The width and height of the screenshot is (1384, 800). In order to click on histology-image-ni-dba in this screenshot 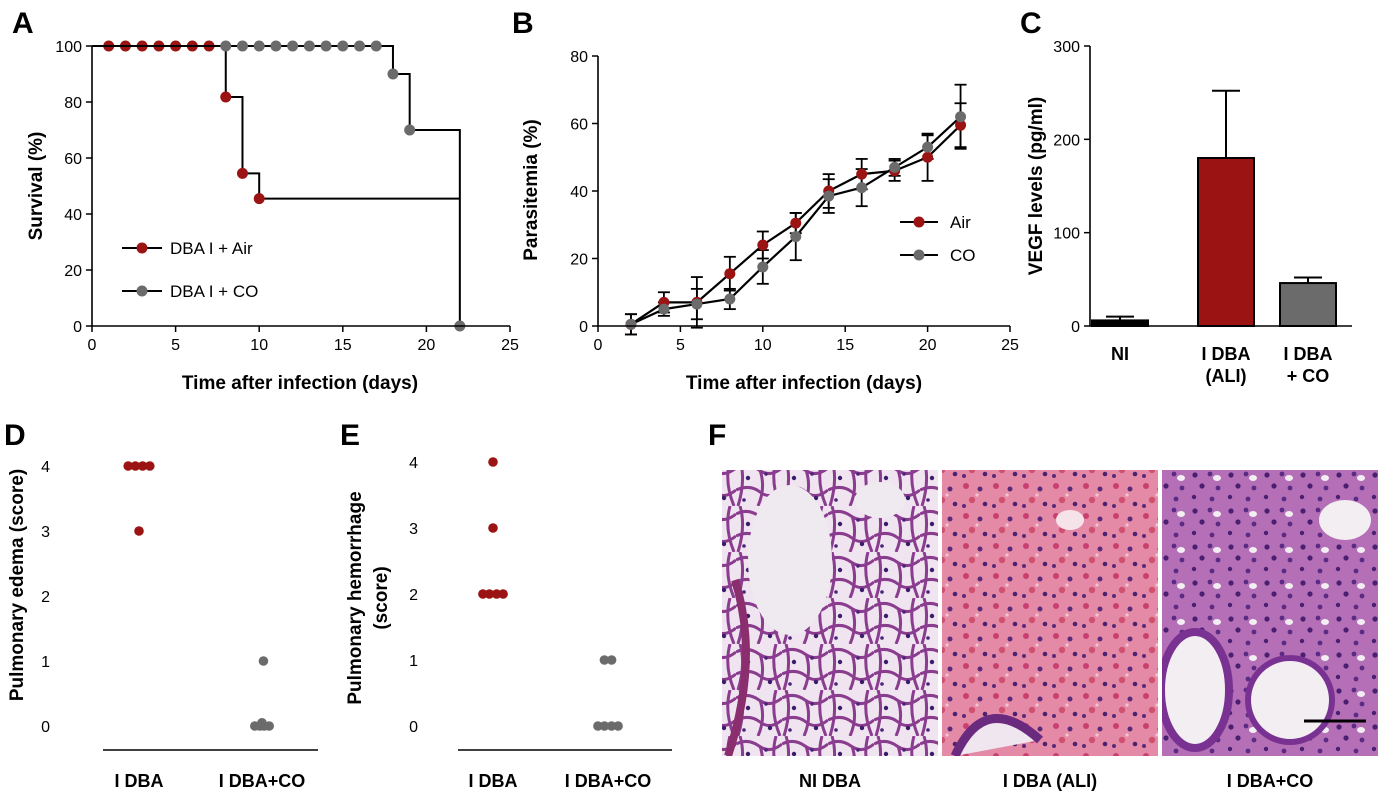, I will do `click(830, 613)`.